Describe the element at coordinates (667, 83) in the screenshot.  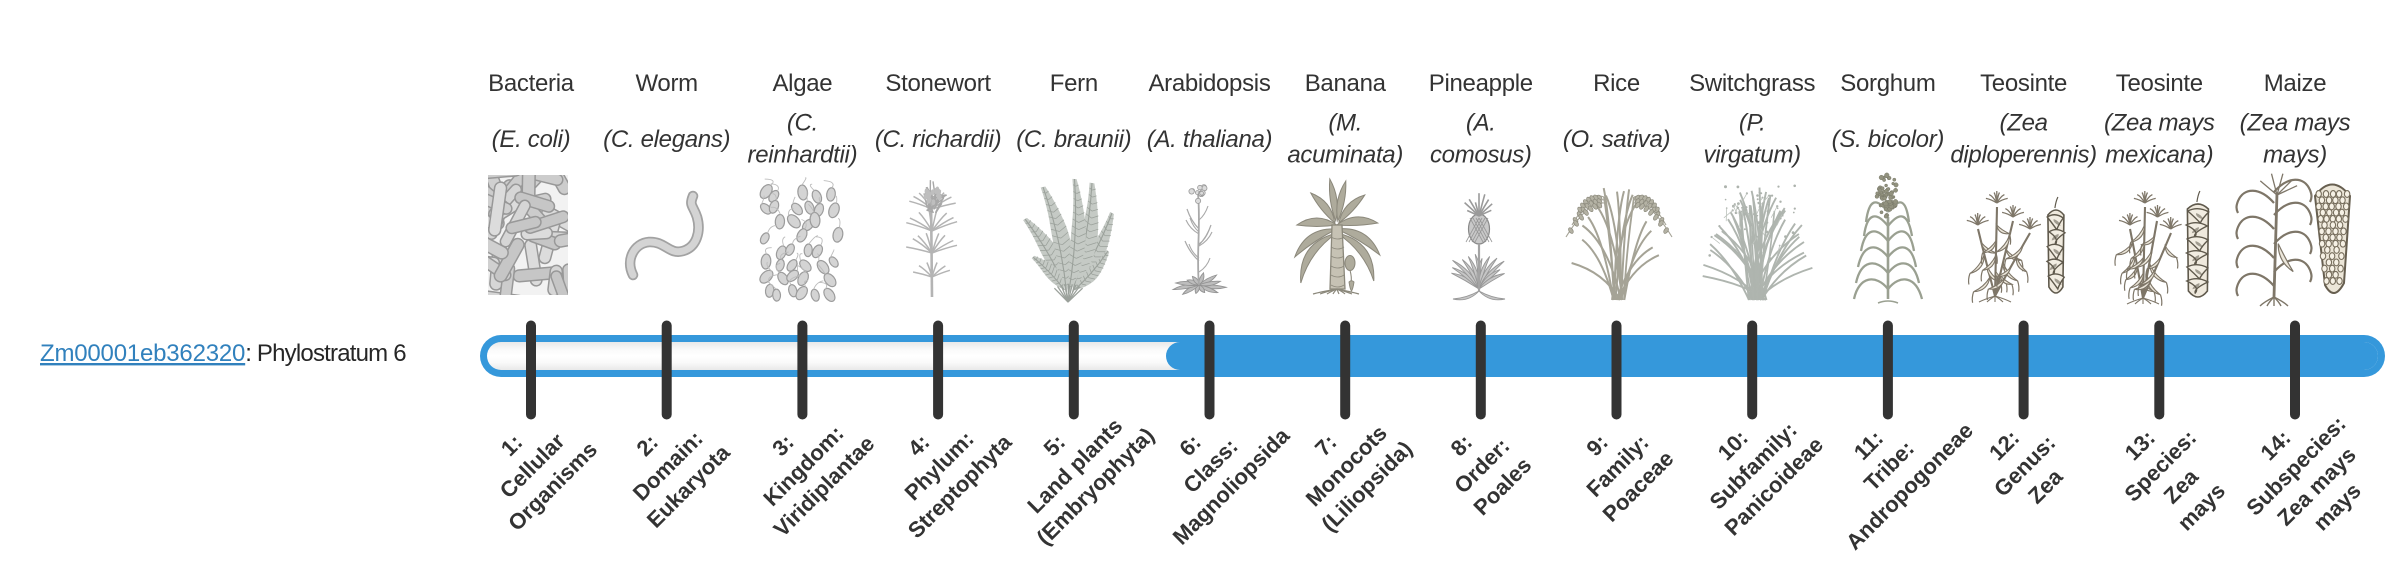
I see `svg-text: Worm` at that location.